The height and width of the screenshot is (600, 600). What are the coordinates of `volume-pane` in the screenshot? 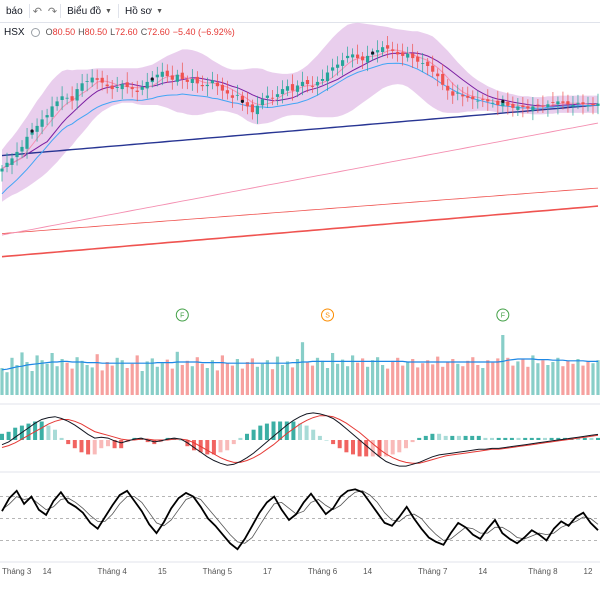 It's located at (300, 365).